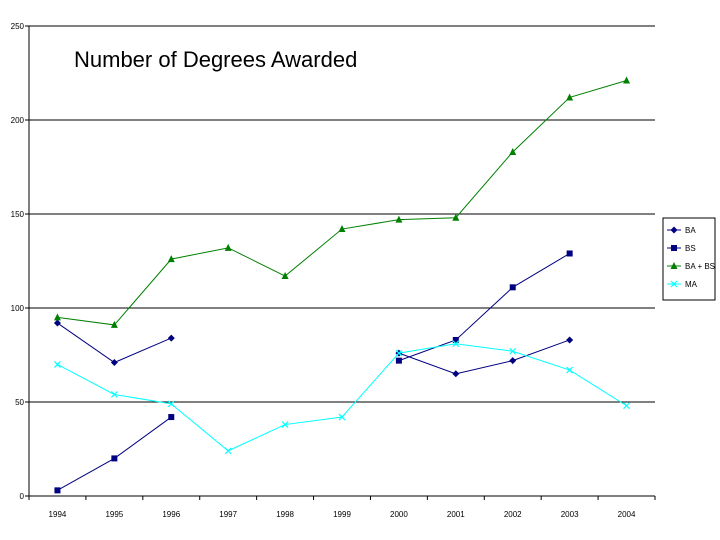  Describe the element at coordinates (18, 214) in the screenshot. I see `y-tick-label: 150` at that location.